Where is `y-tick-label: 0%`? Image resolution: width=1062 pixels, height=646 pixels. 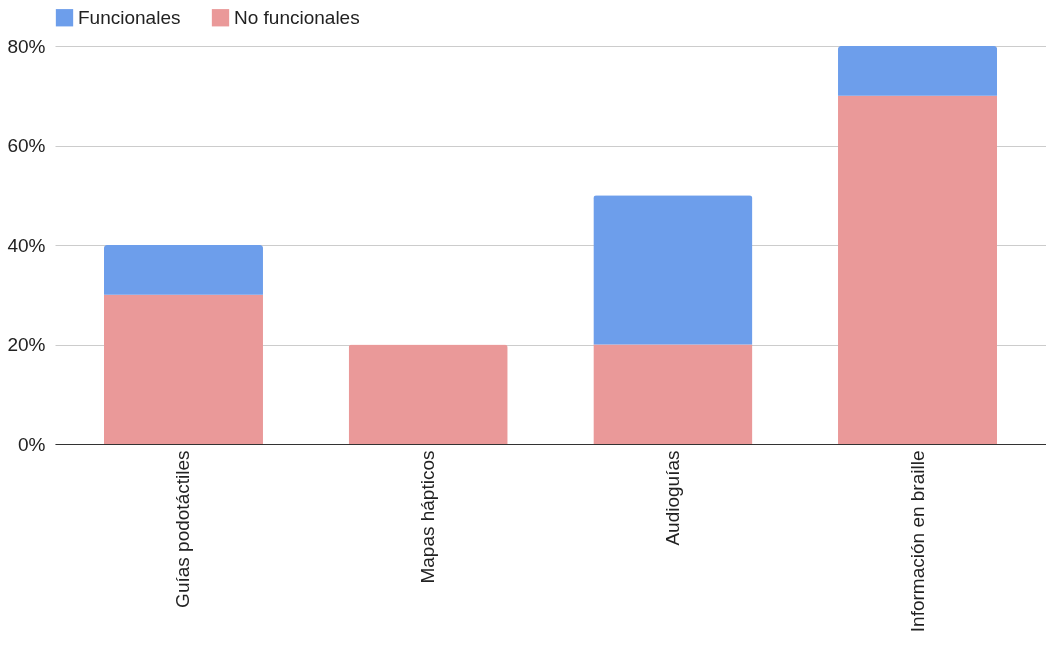
y-tick-label: 0% is located at coordinates (32, 444).